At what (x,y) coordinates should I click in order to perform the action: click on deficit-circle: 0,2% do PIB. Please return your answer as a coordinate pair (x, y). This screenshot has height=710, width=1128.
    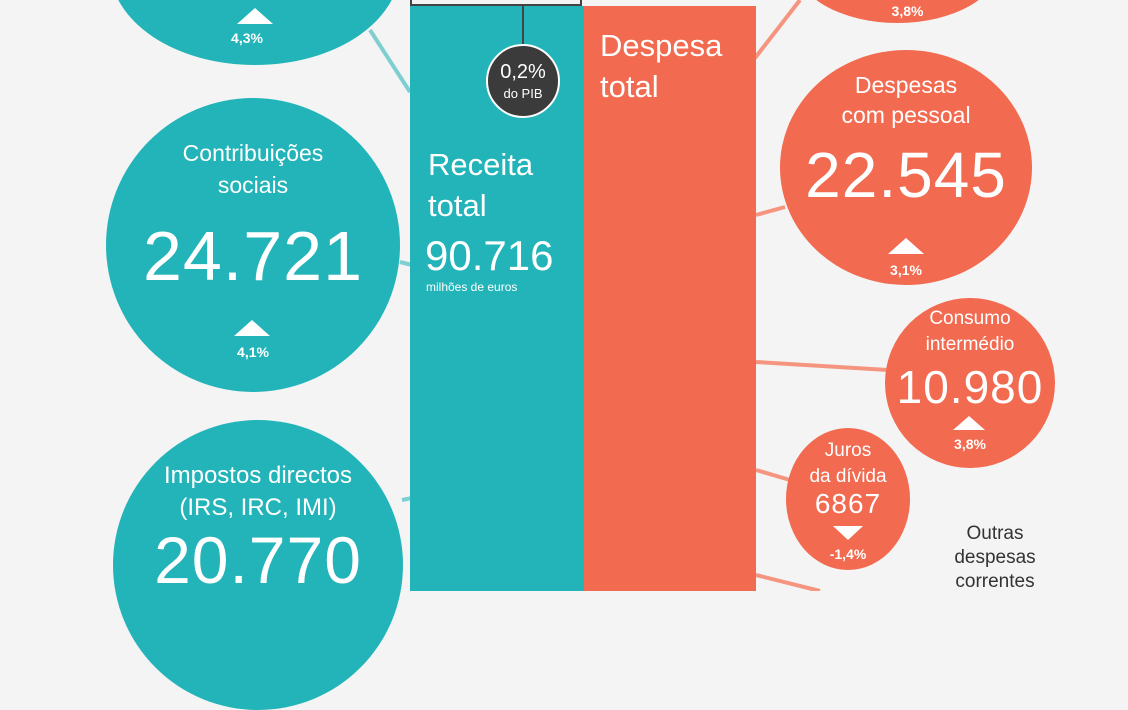
    Looking at the image, I should click on (523, 81).